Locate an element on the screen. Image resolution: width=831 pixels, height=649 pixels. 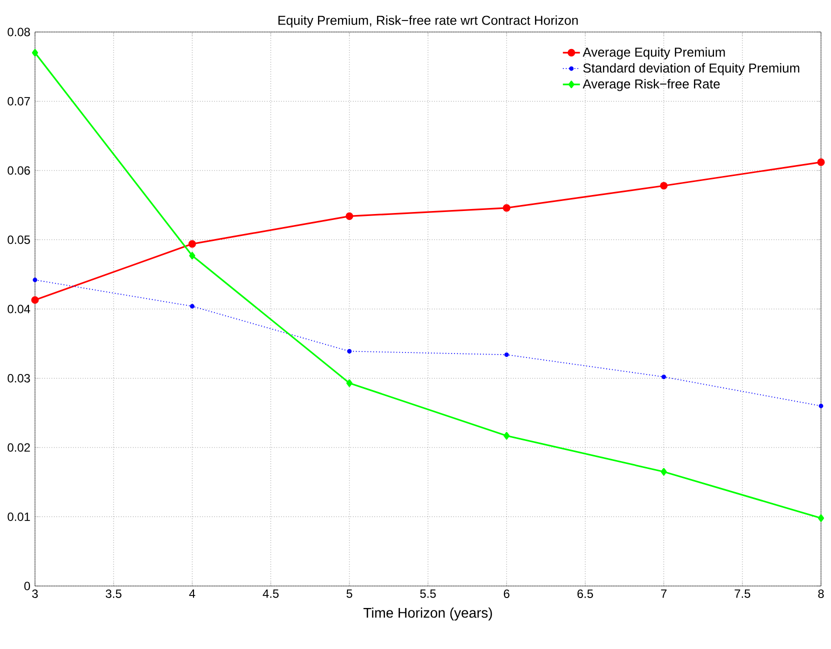
legend-label: Average Equity Premium is located at coordinates (653, 53).